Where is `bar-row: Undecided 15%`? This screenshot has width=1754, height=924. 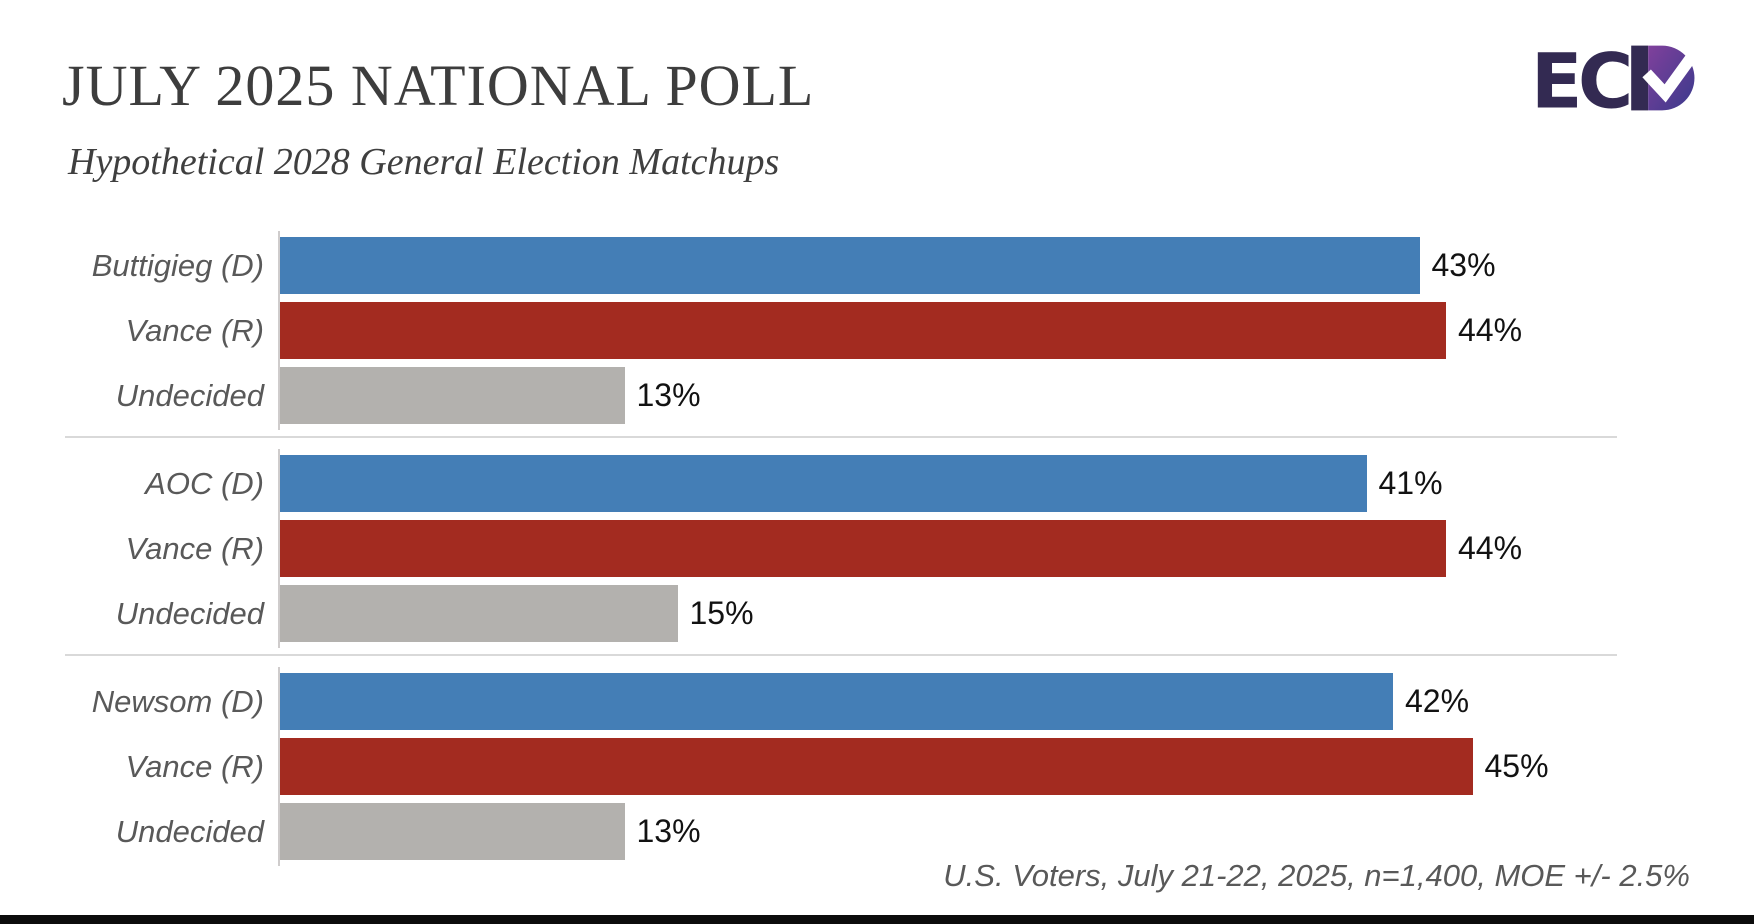 bar-row: Undecided 15% is located at coordinates (877, 613).